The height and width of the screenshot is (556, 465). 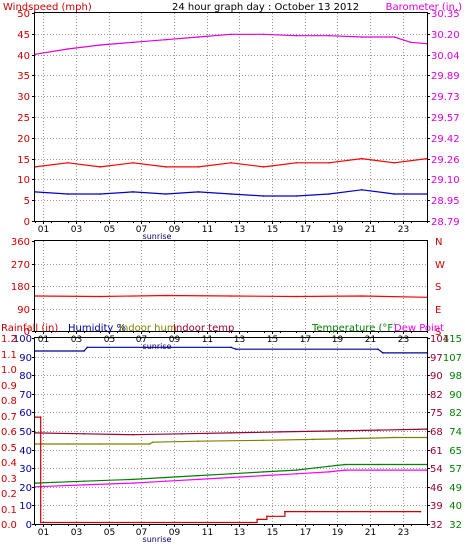 I want to click on rainfall-tick-label: 0.6, so click(x=9, y=432).